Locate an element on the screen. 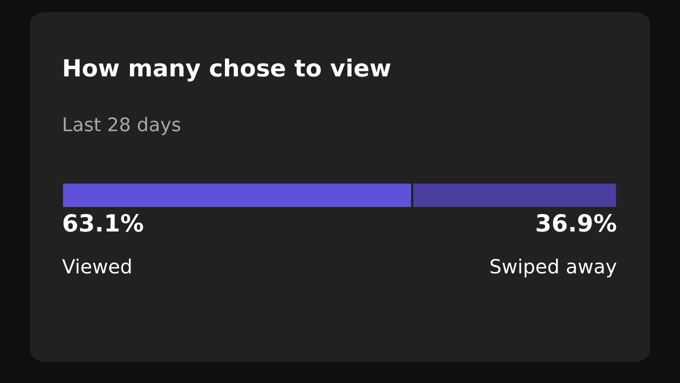  data-label: 36.9% is located at coordinates (576, 223).